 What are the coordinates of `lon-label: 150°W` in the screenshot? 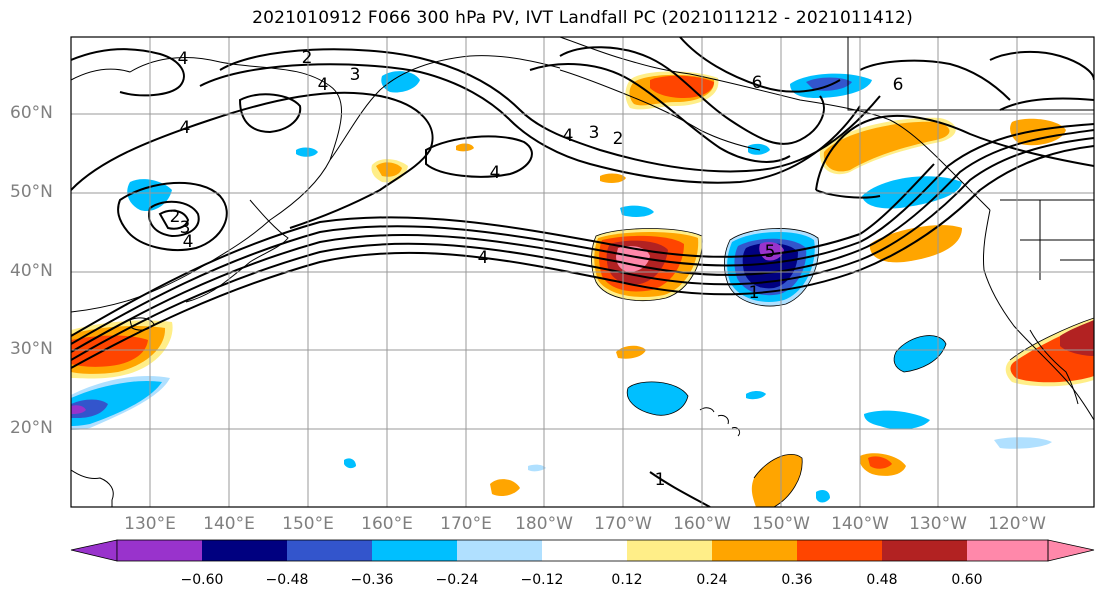 It's located at (781, 524).